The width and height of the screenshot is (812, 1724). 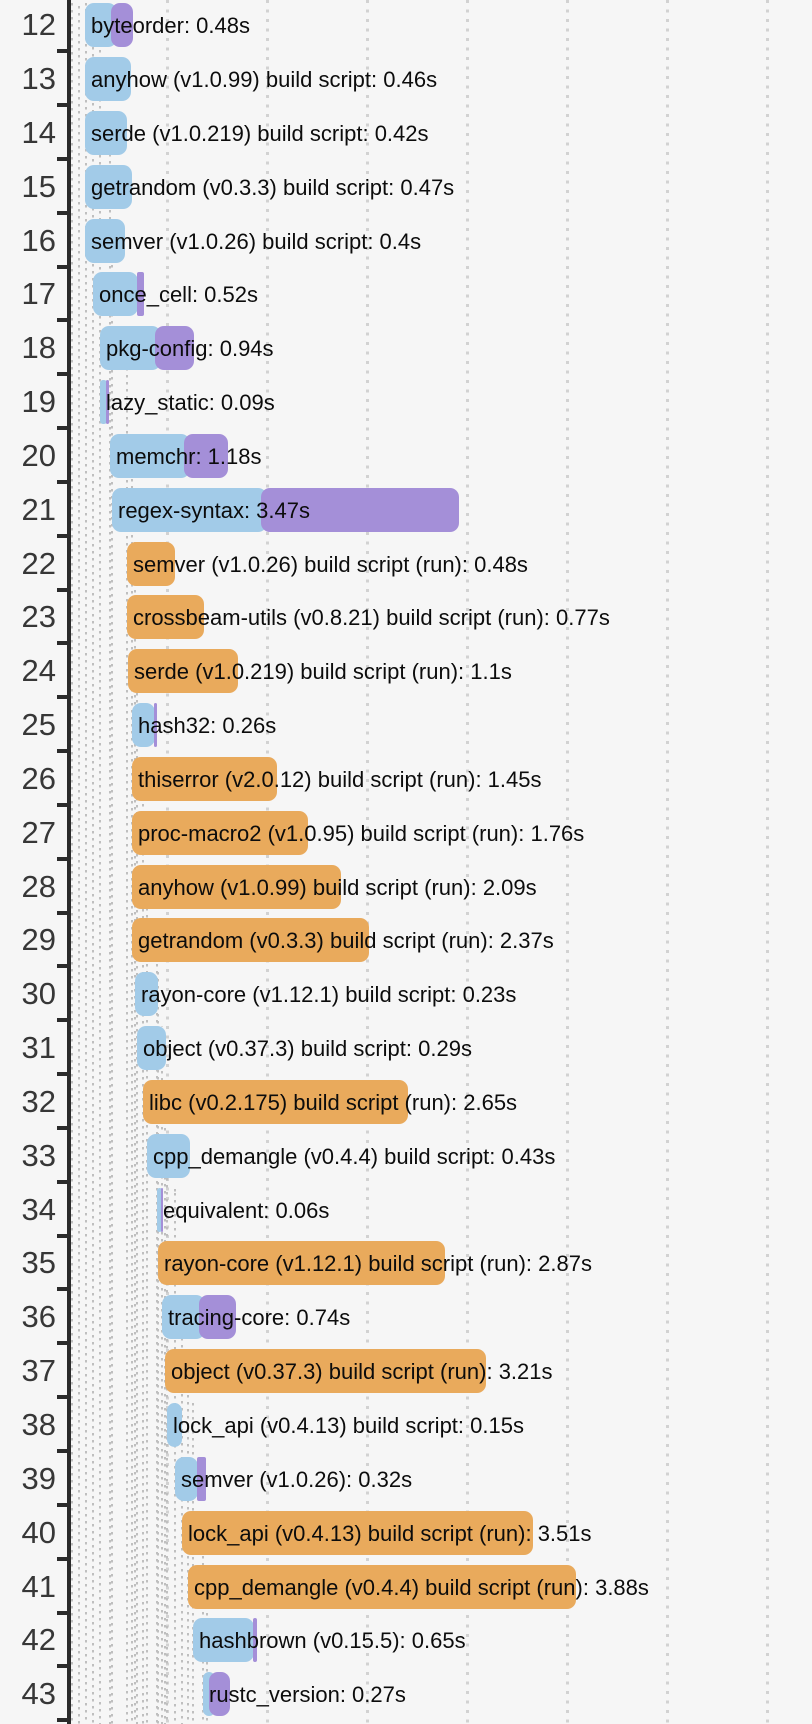 What do you see at coordinates (329, 995) in the screenshot?
I see `unit-label: rayon-core (v1.12.1) build script: 0.23s` at bounding box center [329, 995].